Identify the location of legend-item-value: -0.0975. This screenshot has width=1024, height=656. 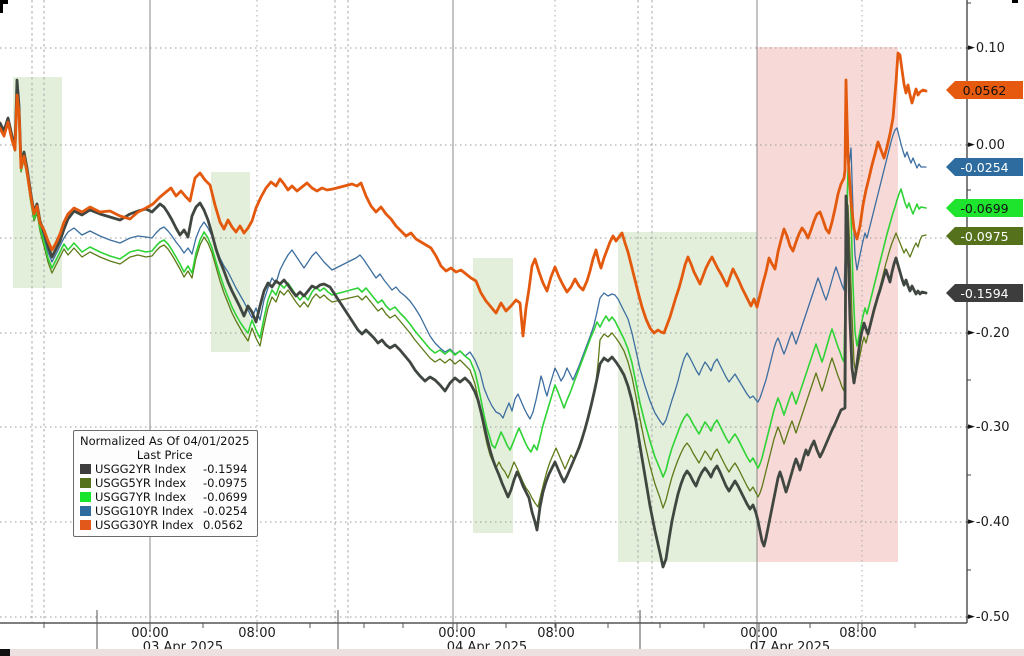
(225, 483).